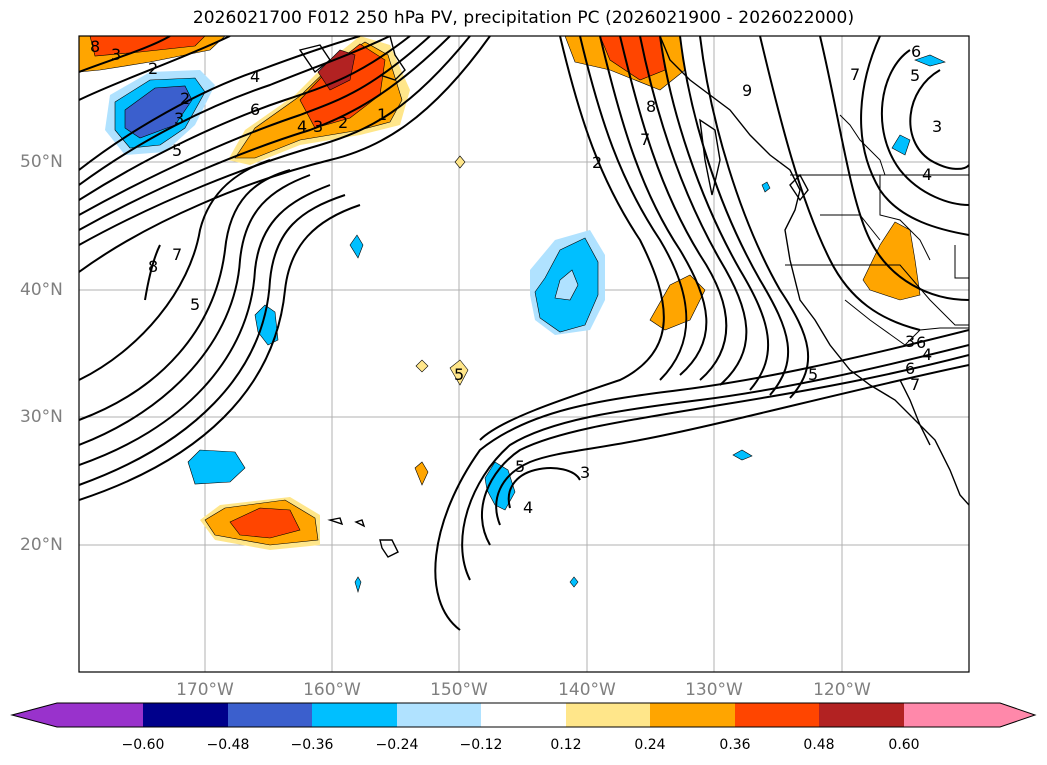  I want to click on colorbar-tick: −0.36, so click(312, 745).